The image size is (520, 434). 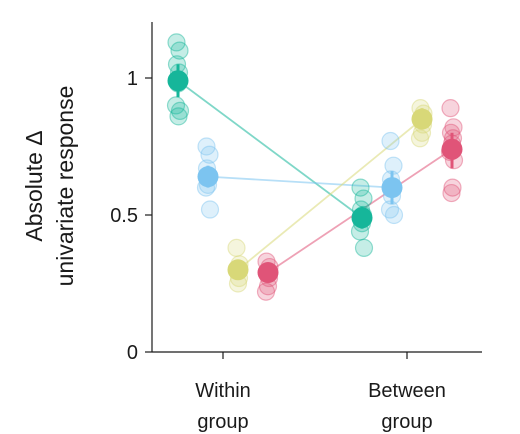 I want to click on y-axis-title-line-1: Absolute Δ, so click(x=34, y=185).